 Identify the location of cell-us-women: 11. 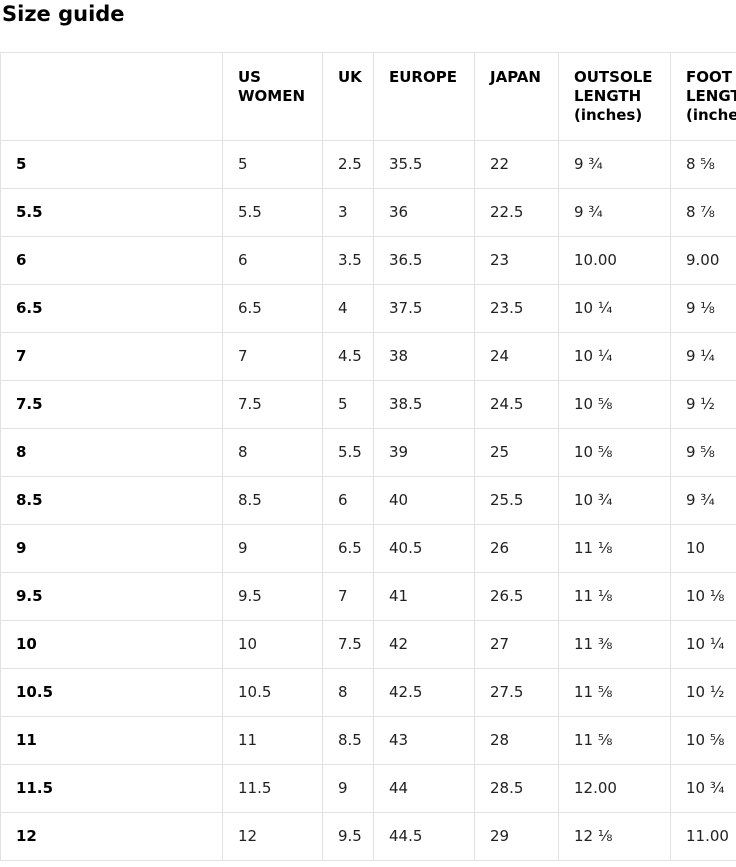
(272, 740).